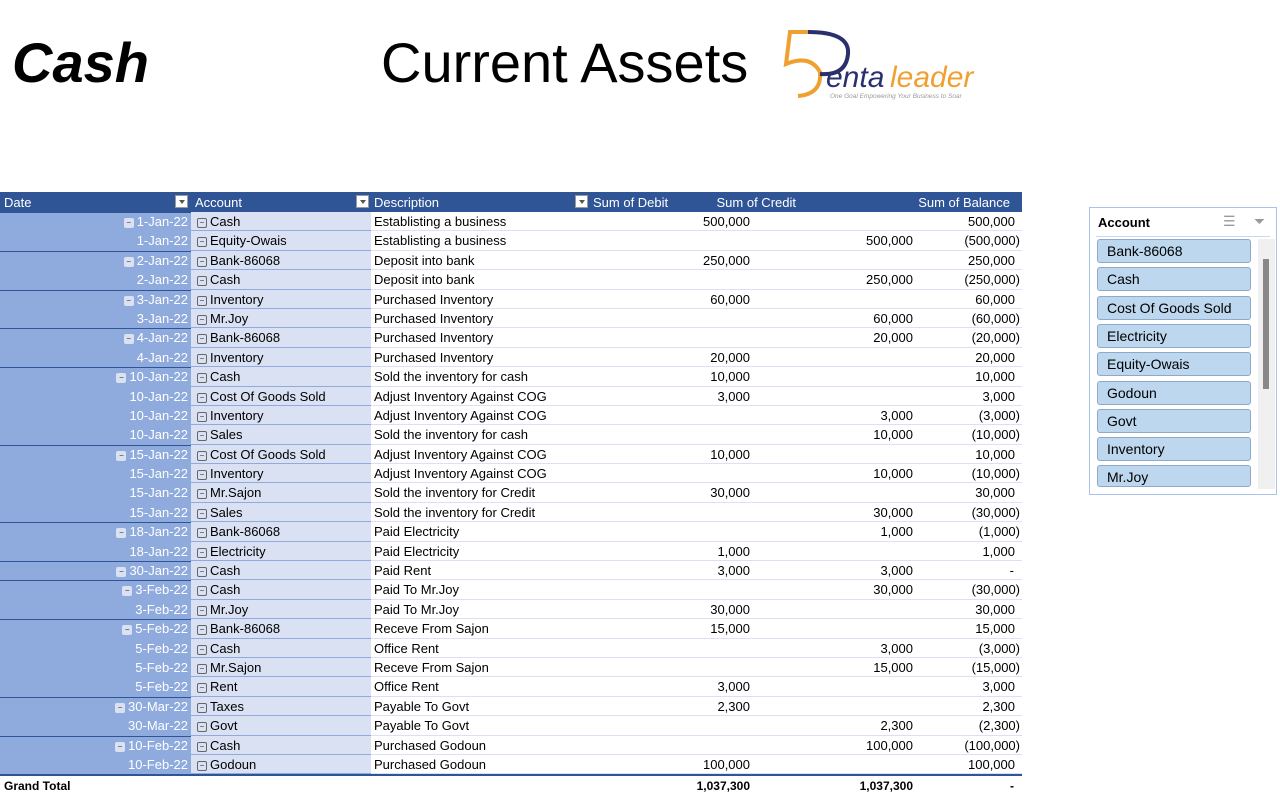 The width and height of the screenshot is (1280, 796). I want to click on account-value: Inventory, so click(237, 357).